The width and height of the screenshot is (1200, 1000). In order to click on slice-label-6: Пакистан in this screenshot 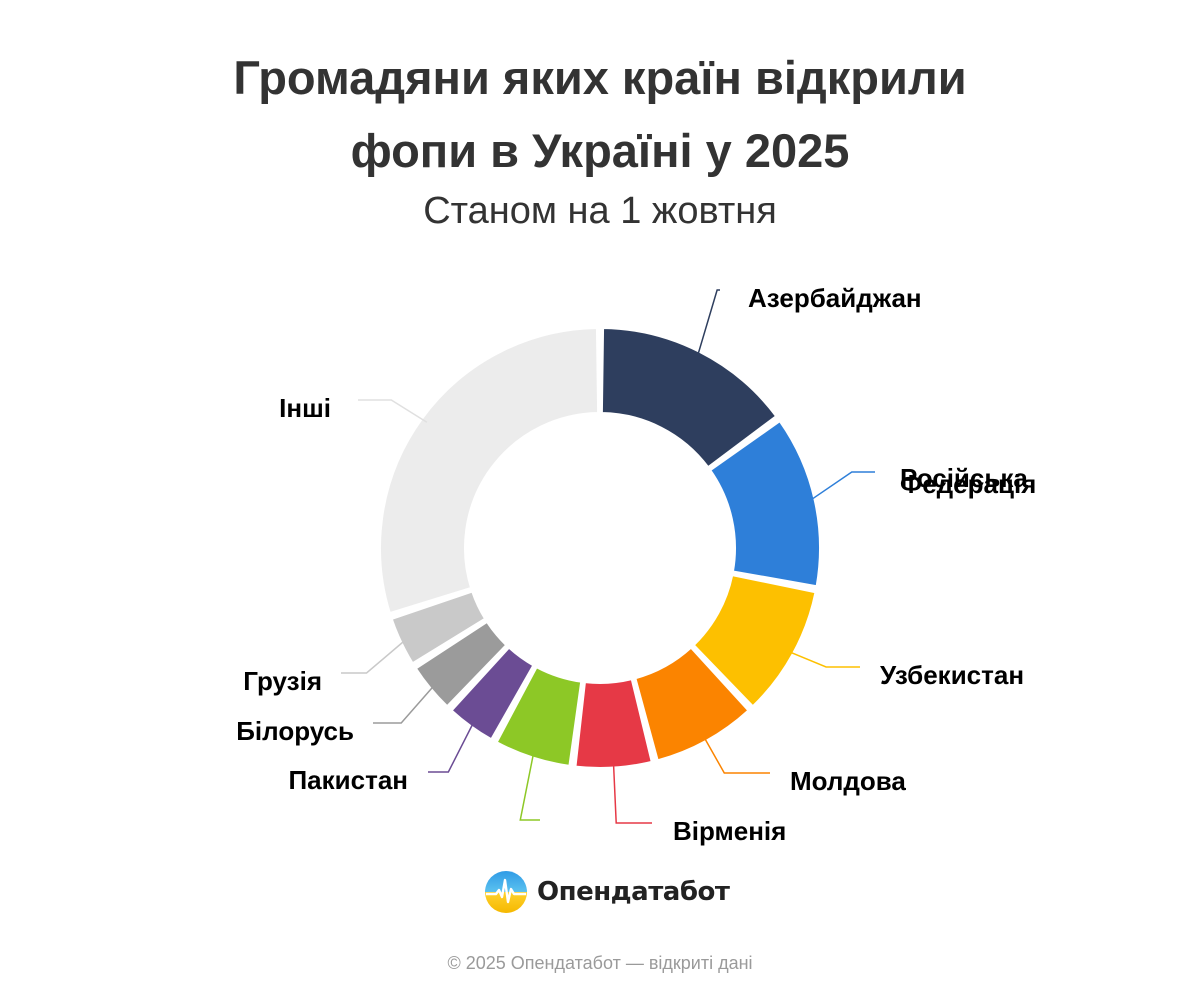, I will do `click(348, 780)`.